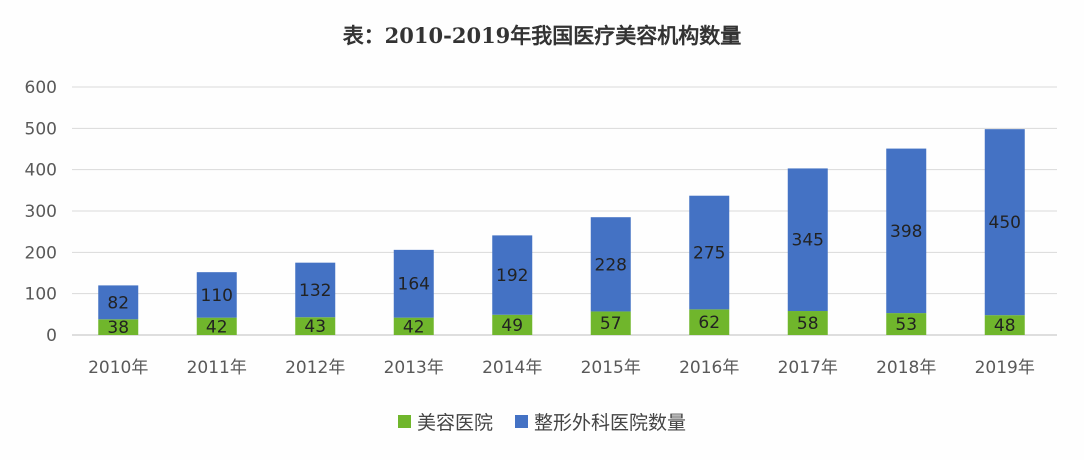  I want to click on data-label: 192, so click(512, 276).